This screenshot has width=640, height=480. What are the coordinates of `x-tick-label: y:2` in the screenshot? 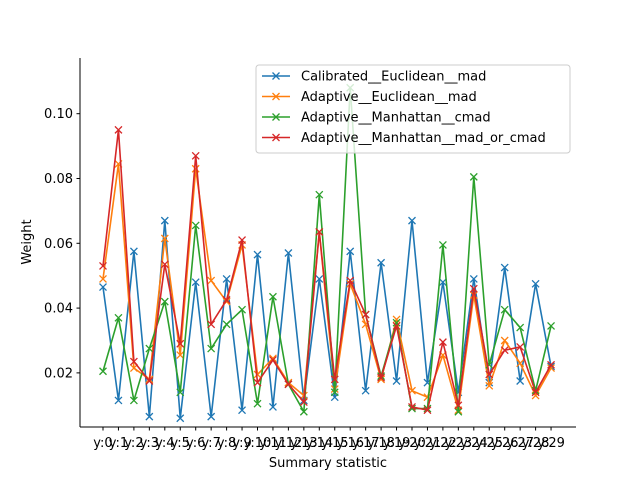 It's located at (133, 443).